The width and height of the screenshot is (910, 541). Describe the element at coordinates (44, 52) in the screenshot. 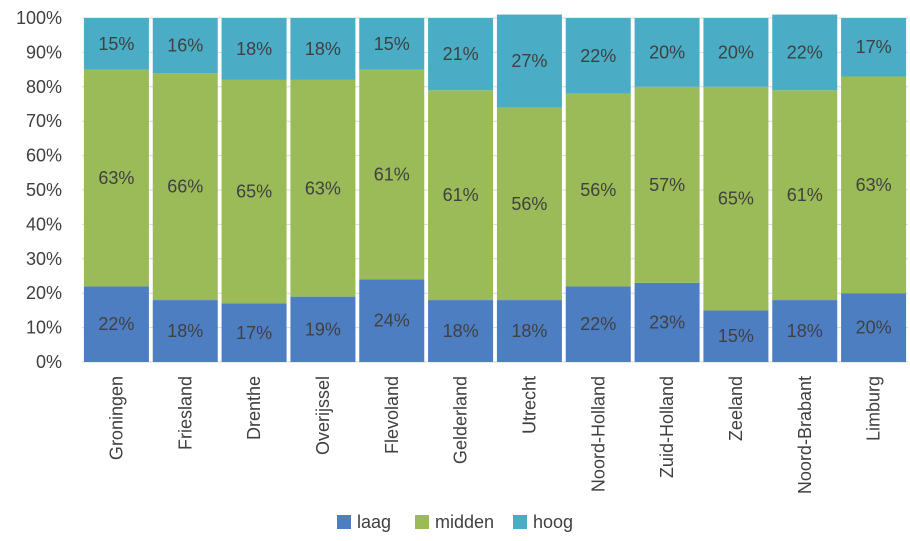

I see `y-tick-label: 90%` at that location.